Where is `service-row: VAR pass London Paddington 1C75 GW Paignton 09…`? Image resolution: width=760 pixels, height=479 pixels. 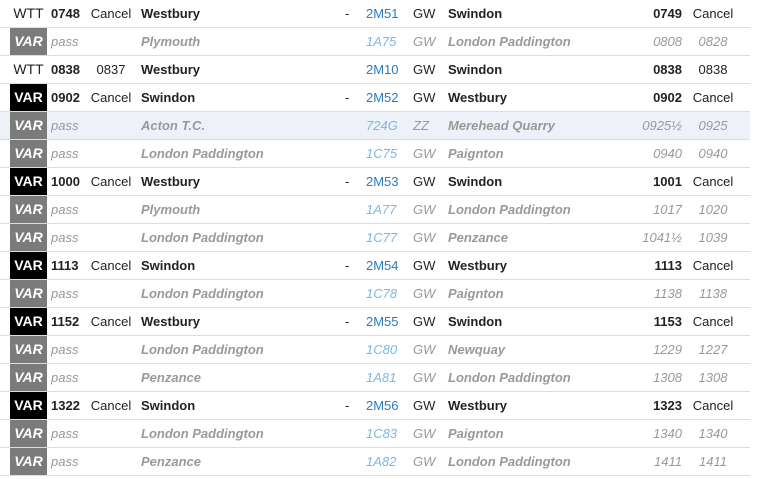
service-row: VAR pass London Paddington 1C75 GW Paignton 09… is located at coordinates (375, 154).